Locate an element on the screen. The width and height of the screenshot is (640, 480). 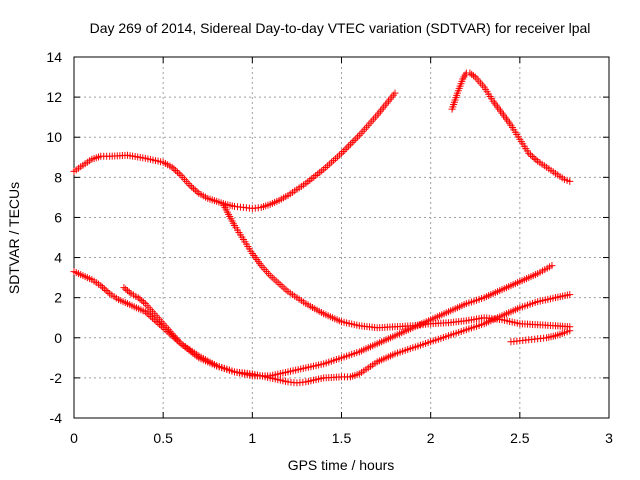
y-tick-label: -2 is located at coordinates (56, 378).